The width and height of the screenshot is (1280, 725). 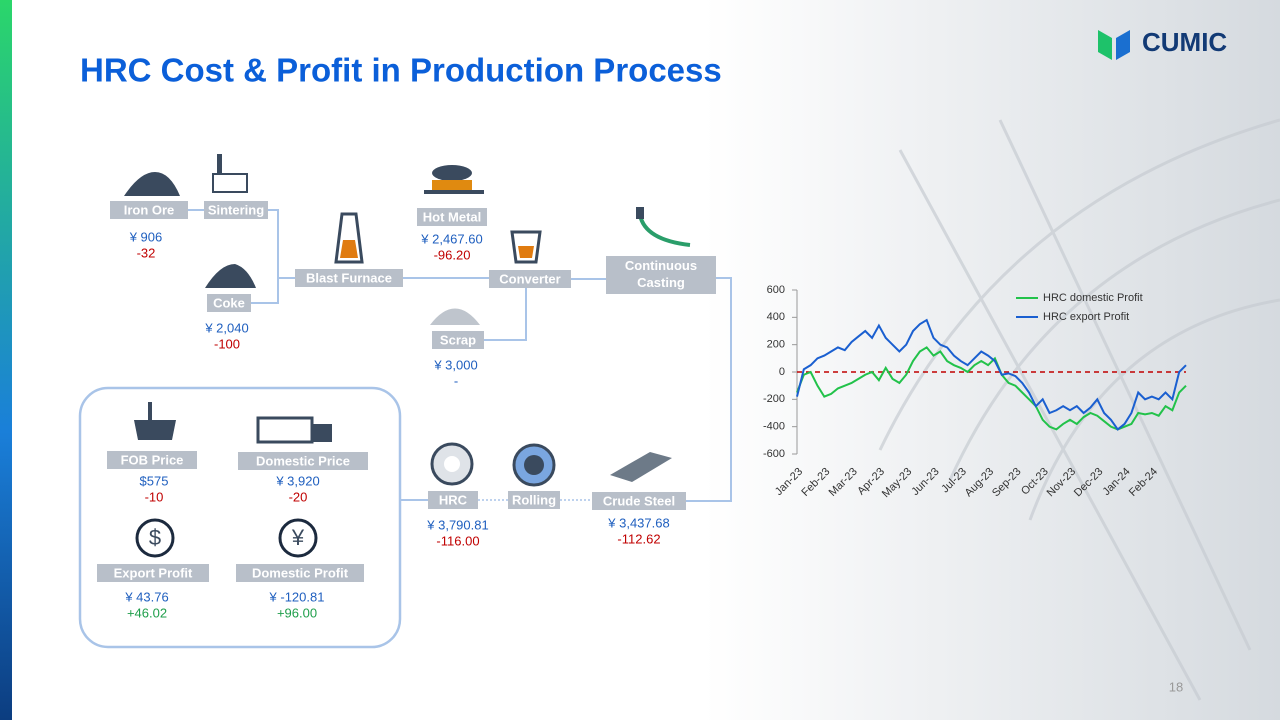 I want to click on y-tick-label: 600, so click(x=776, y=290).